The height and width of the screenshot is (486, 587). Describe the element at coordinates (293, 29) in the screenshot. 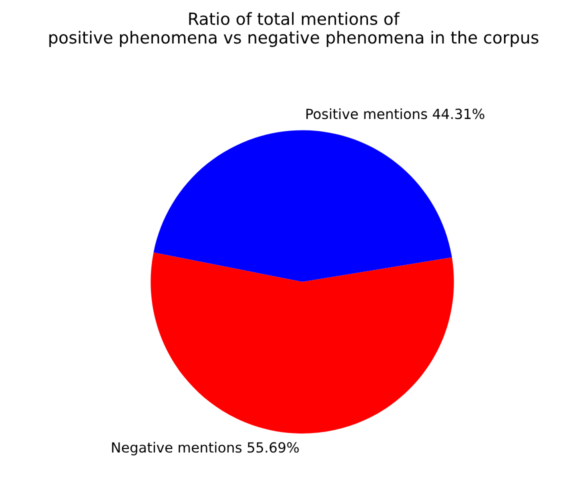

I see `chart-title: Ratio of total mentions of positive phenomena vs negative phenomena in the corpus` at that location.